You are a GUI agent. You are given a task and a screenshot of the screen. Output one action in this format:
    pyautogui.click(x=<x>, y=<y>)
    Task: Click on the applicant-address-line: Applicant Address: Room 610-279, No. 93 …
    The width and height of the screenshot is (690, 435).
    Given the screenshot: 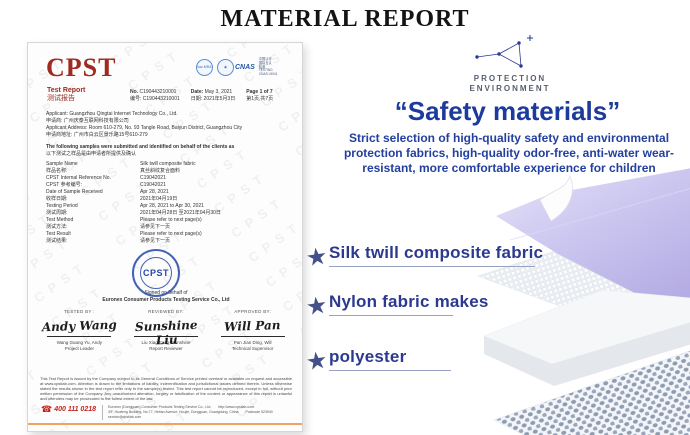 What is the action you would take?
    pyautogui.click(x=144, y=128)
    